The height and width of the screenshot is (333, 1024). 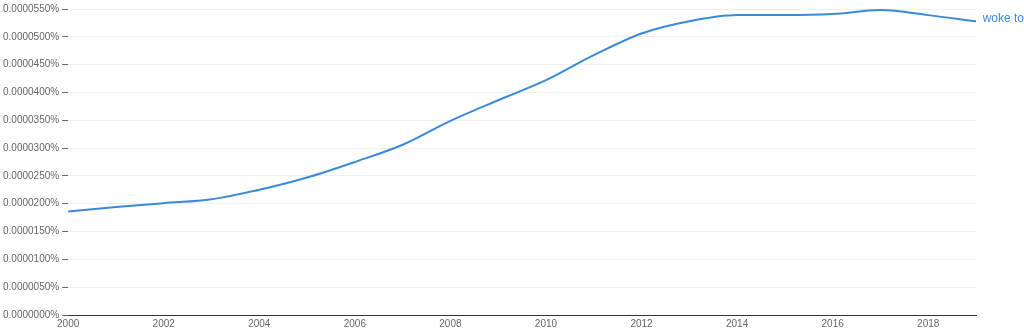 What do you see at coordinates (1002, 17) in the screenshot?
I see `series-label: woke to` at bounding box center [1002, 17].